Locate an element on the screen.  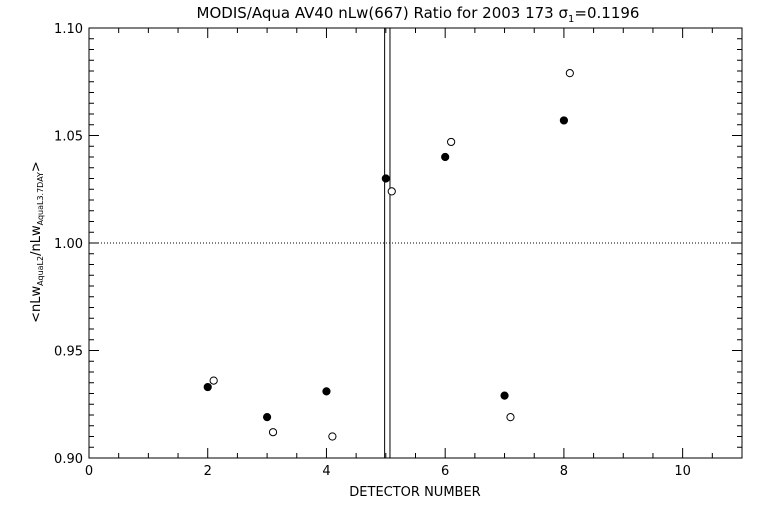
x-tick-label: 10 is located at coordinates (682, 471).